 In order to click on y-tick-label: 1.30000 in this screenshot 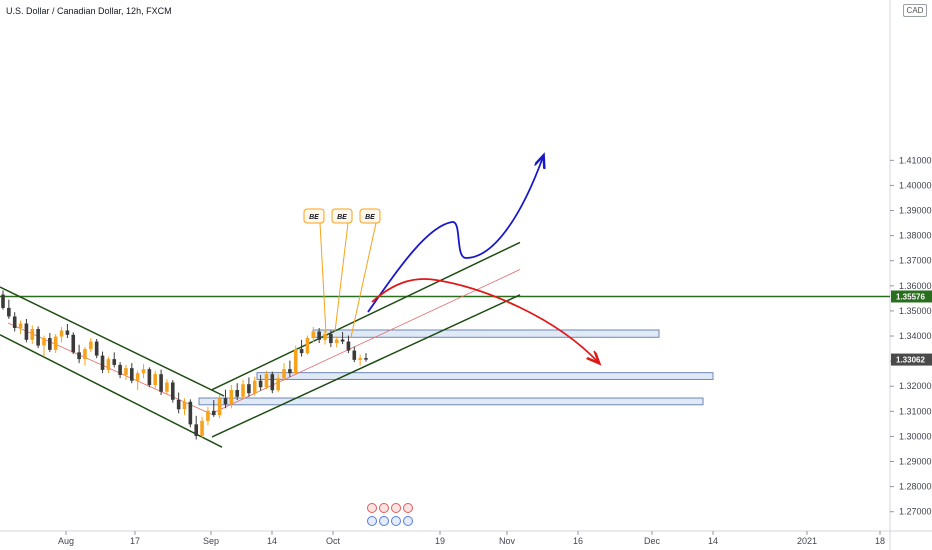, I will do `click(915, 436)`.